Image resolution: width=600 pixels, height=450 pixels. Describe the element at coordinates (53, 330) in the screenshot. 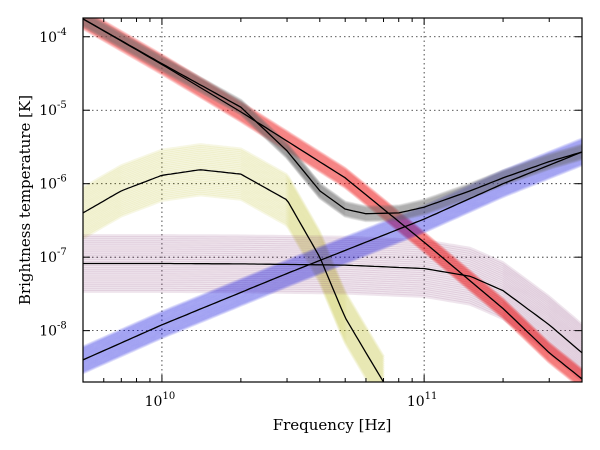

I see `y-tick-label: 10⁻⁸` at that location.